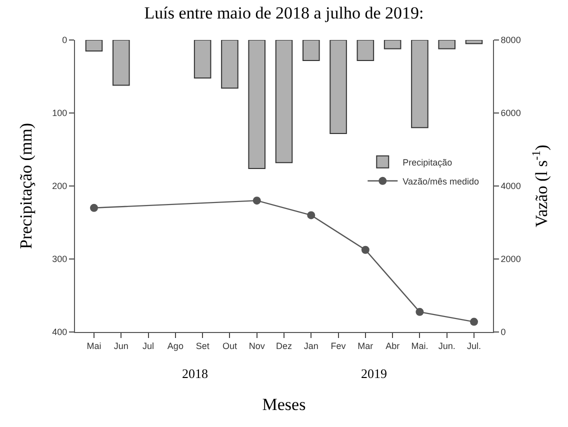 Image resolution: width=568 pixels, height=427 pixels. I want to click on y-axis-title: Precipitação (mm), so click(26, 186).